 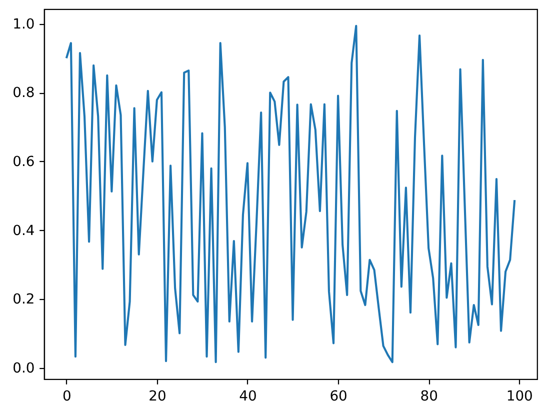 What do you see at coordinates (23, 24) in the screenshot?
I see `y-tick-label: 1.0` at bounding box center [23, 24].